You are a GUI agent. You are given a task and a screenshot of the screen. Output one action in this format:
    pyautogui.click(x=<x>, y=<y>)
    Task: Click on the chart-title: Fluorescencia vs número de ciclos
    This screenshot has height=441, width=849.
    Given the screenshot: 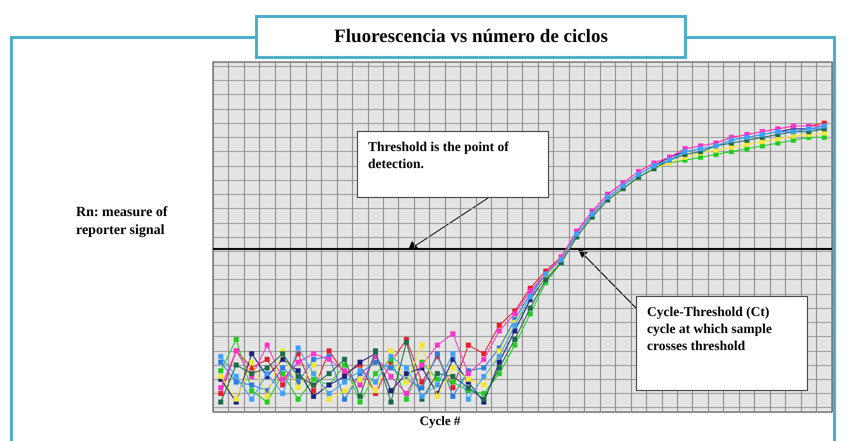 What is the action you would take?
    pyautogui.click(x=471, y=37)
    